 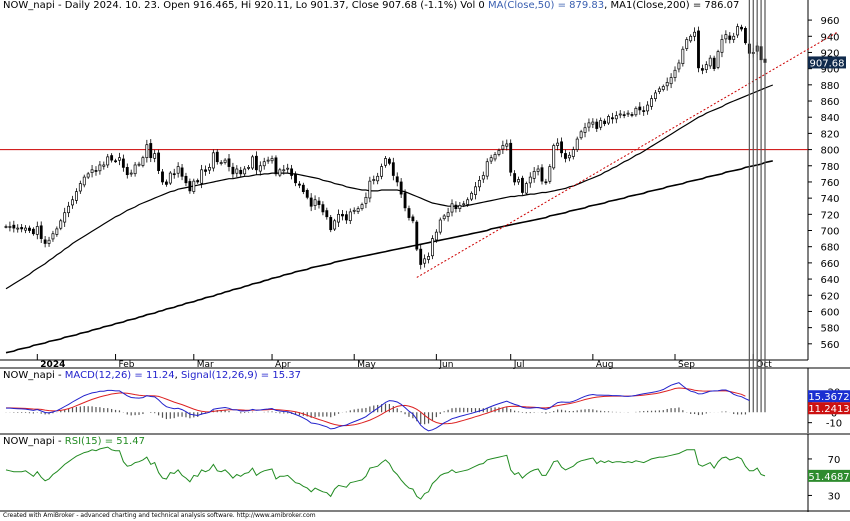 What do you see at coordinates (829, 86) in the screenshot?
I see `price-y-tick-label: 880` at bounding box center [829, 86].